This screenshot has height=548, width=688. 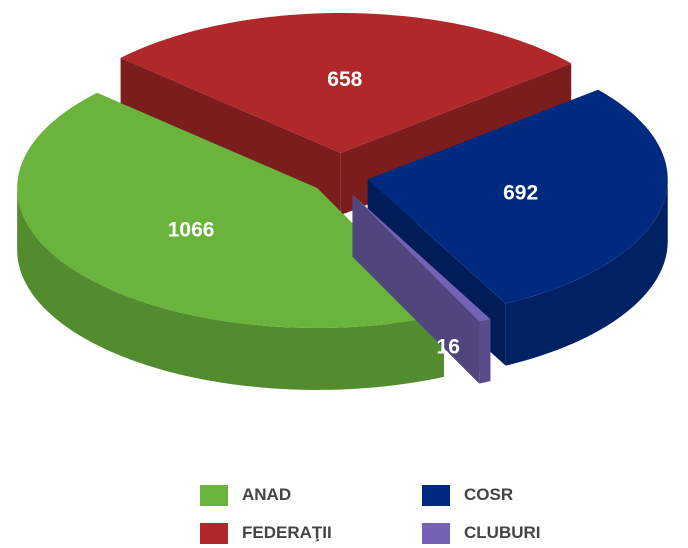 I want to click on data-label: 16, so click(x=448, y=347).